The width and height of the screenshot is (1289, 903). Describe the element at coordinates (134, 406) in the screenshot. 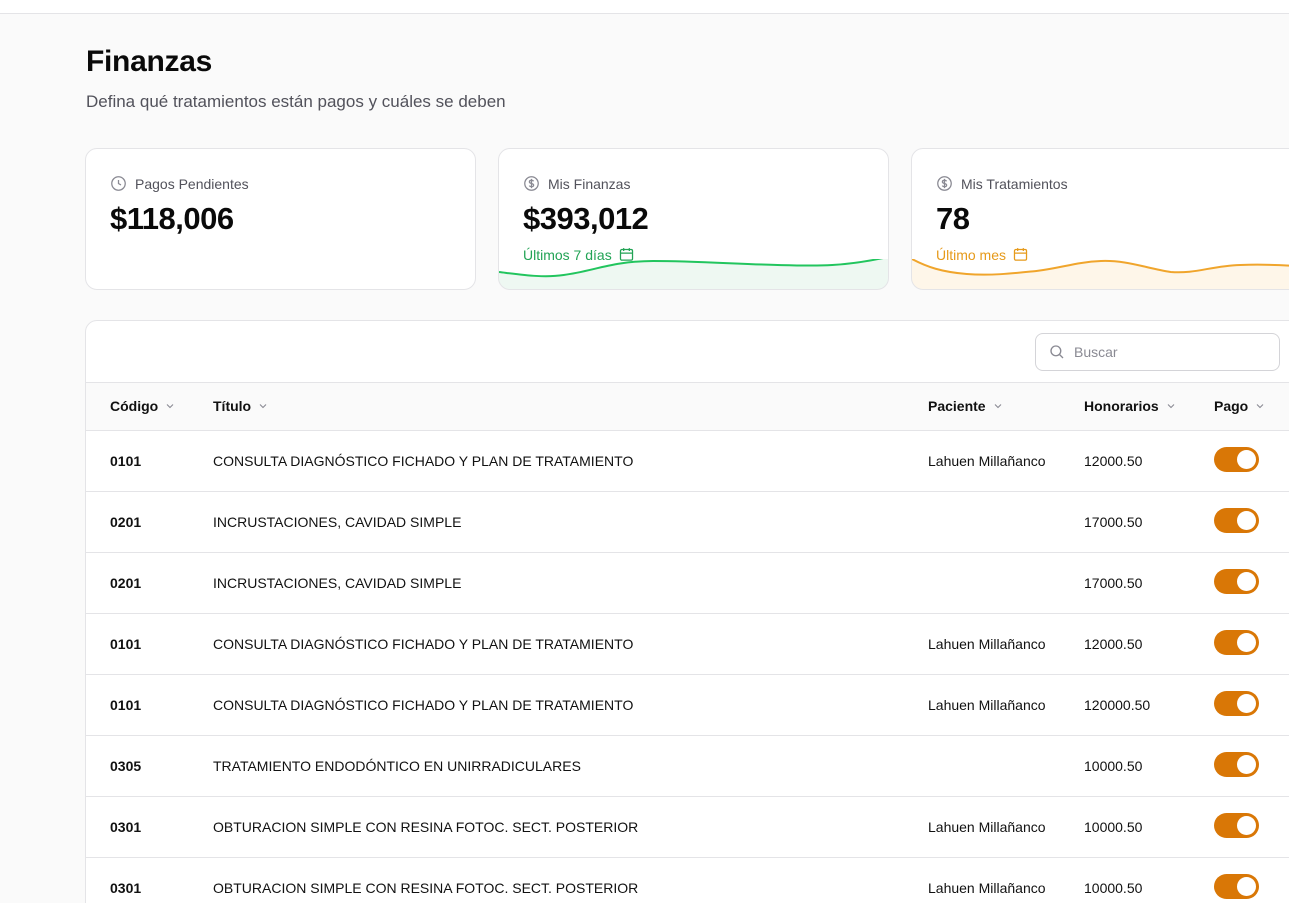

I see `column-label: Código` at that location.